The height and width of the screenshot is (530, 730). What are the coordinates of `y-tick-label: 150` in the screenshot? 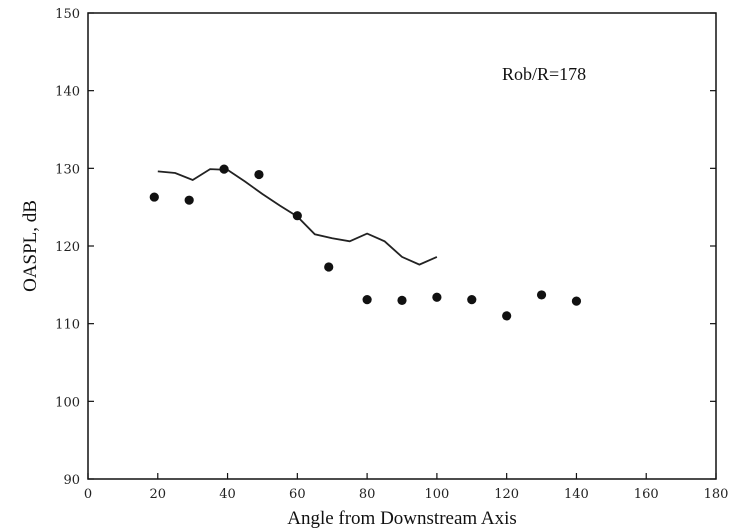 It's located at (67, 14).